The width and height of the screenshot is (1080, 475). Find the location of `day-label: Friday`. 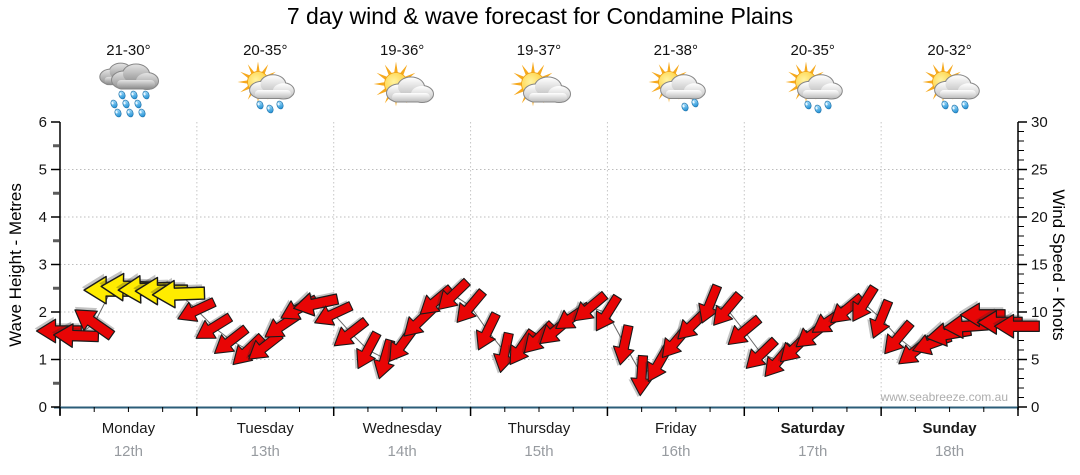

day-label: Friday is located at coordinates (676, 428).